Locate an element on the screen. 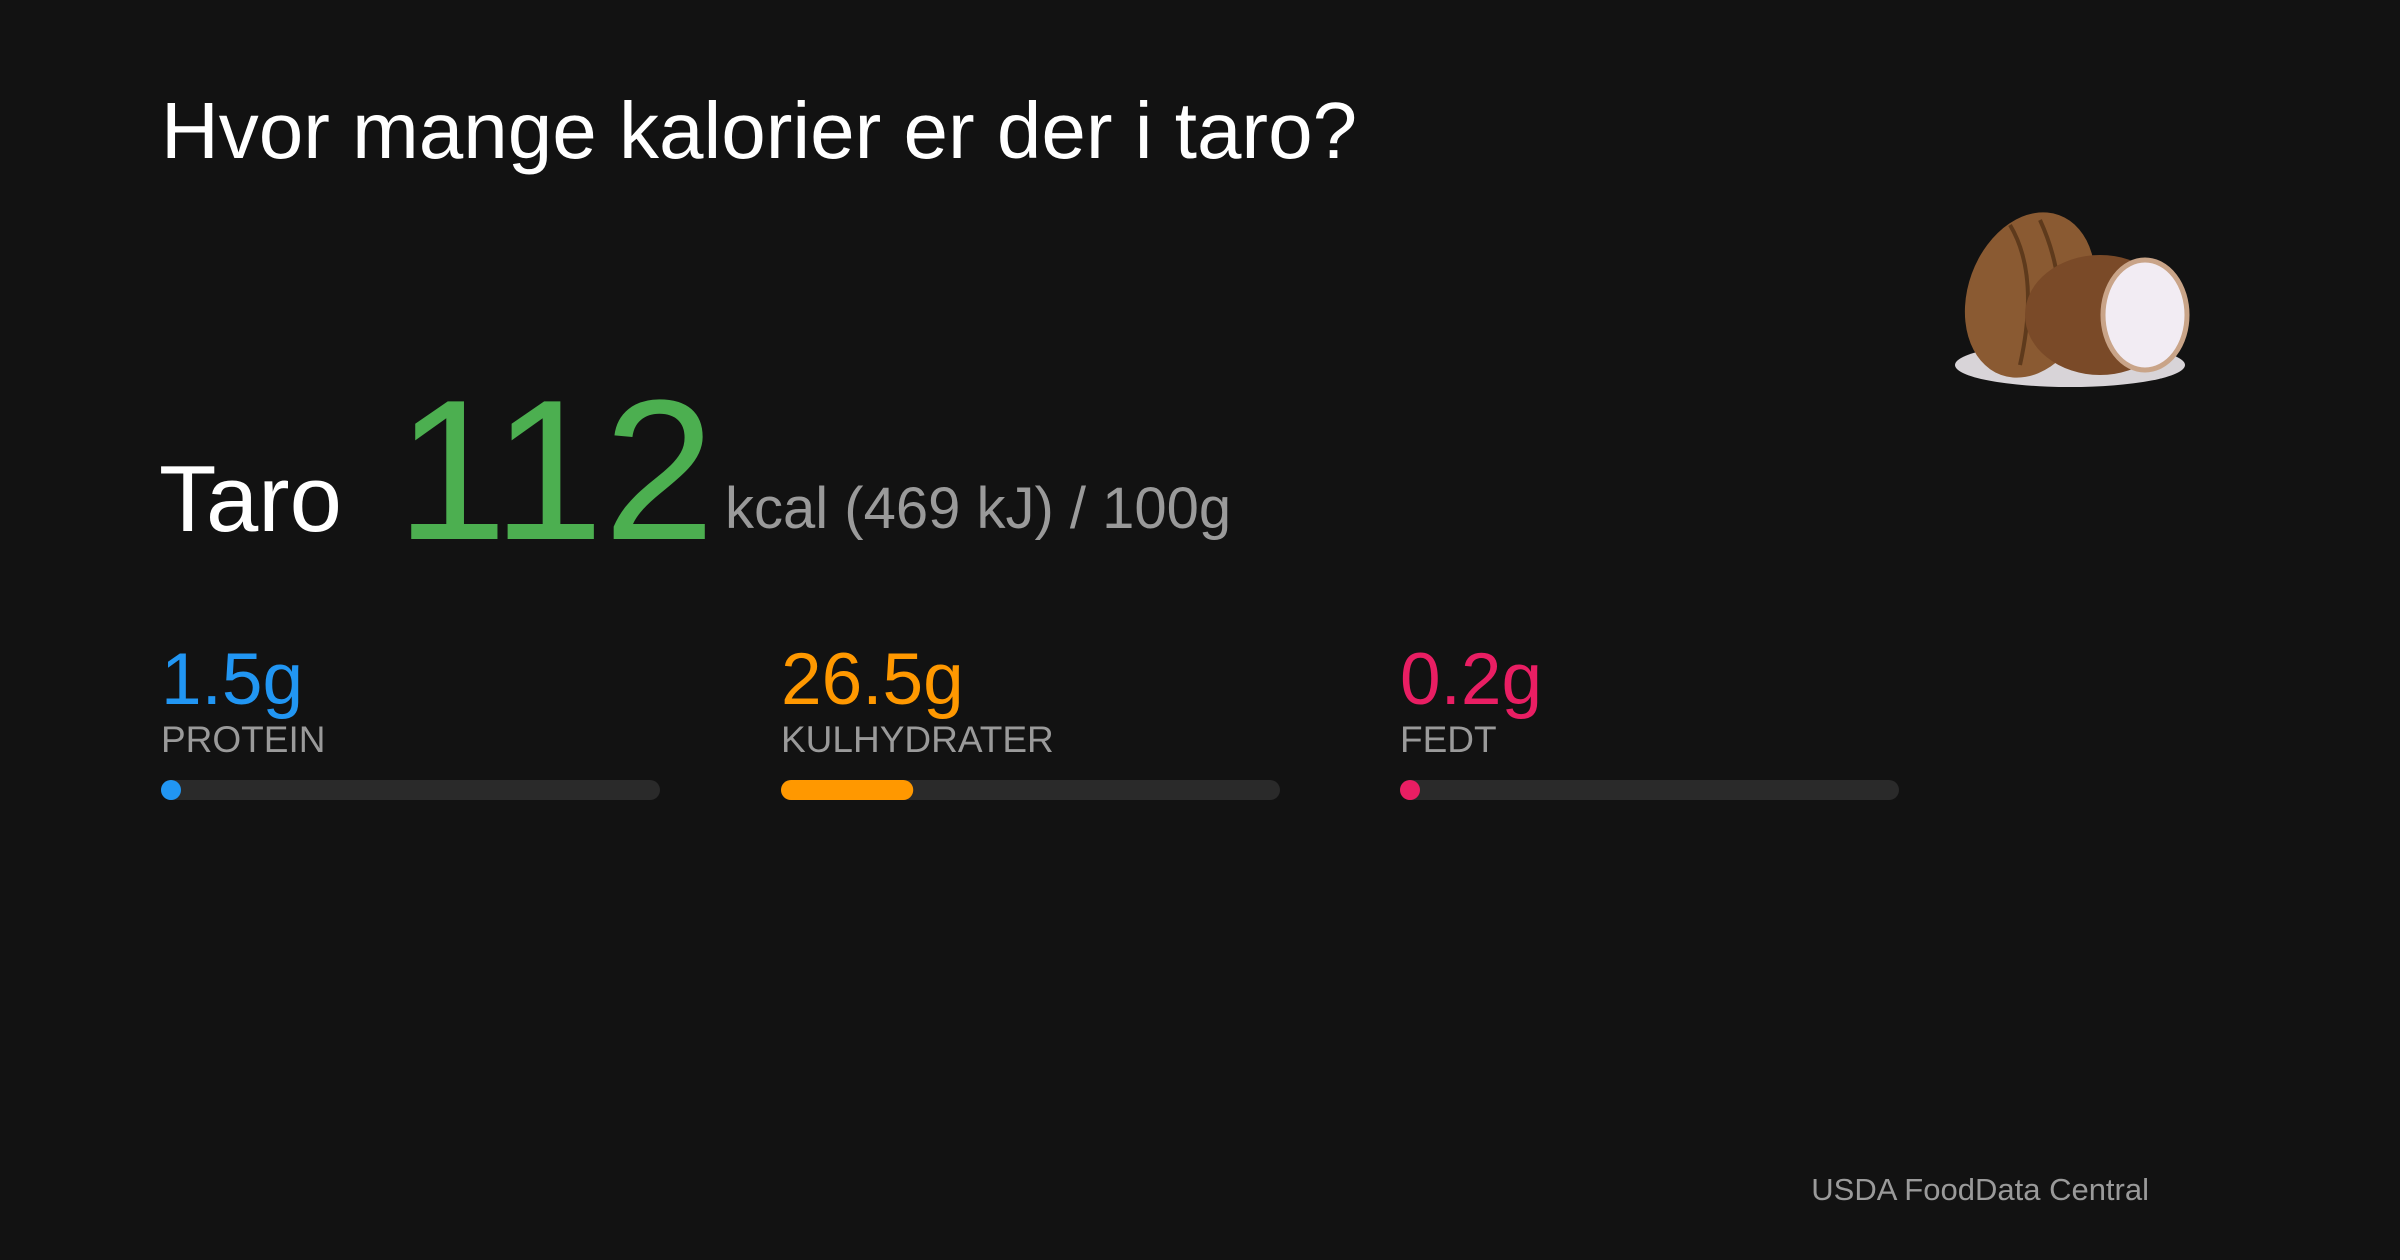 The image size is (2400, 1260). energy-unit: kcal (469 kJ) / is located at coordinates (906, 508).